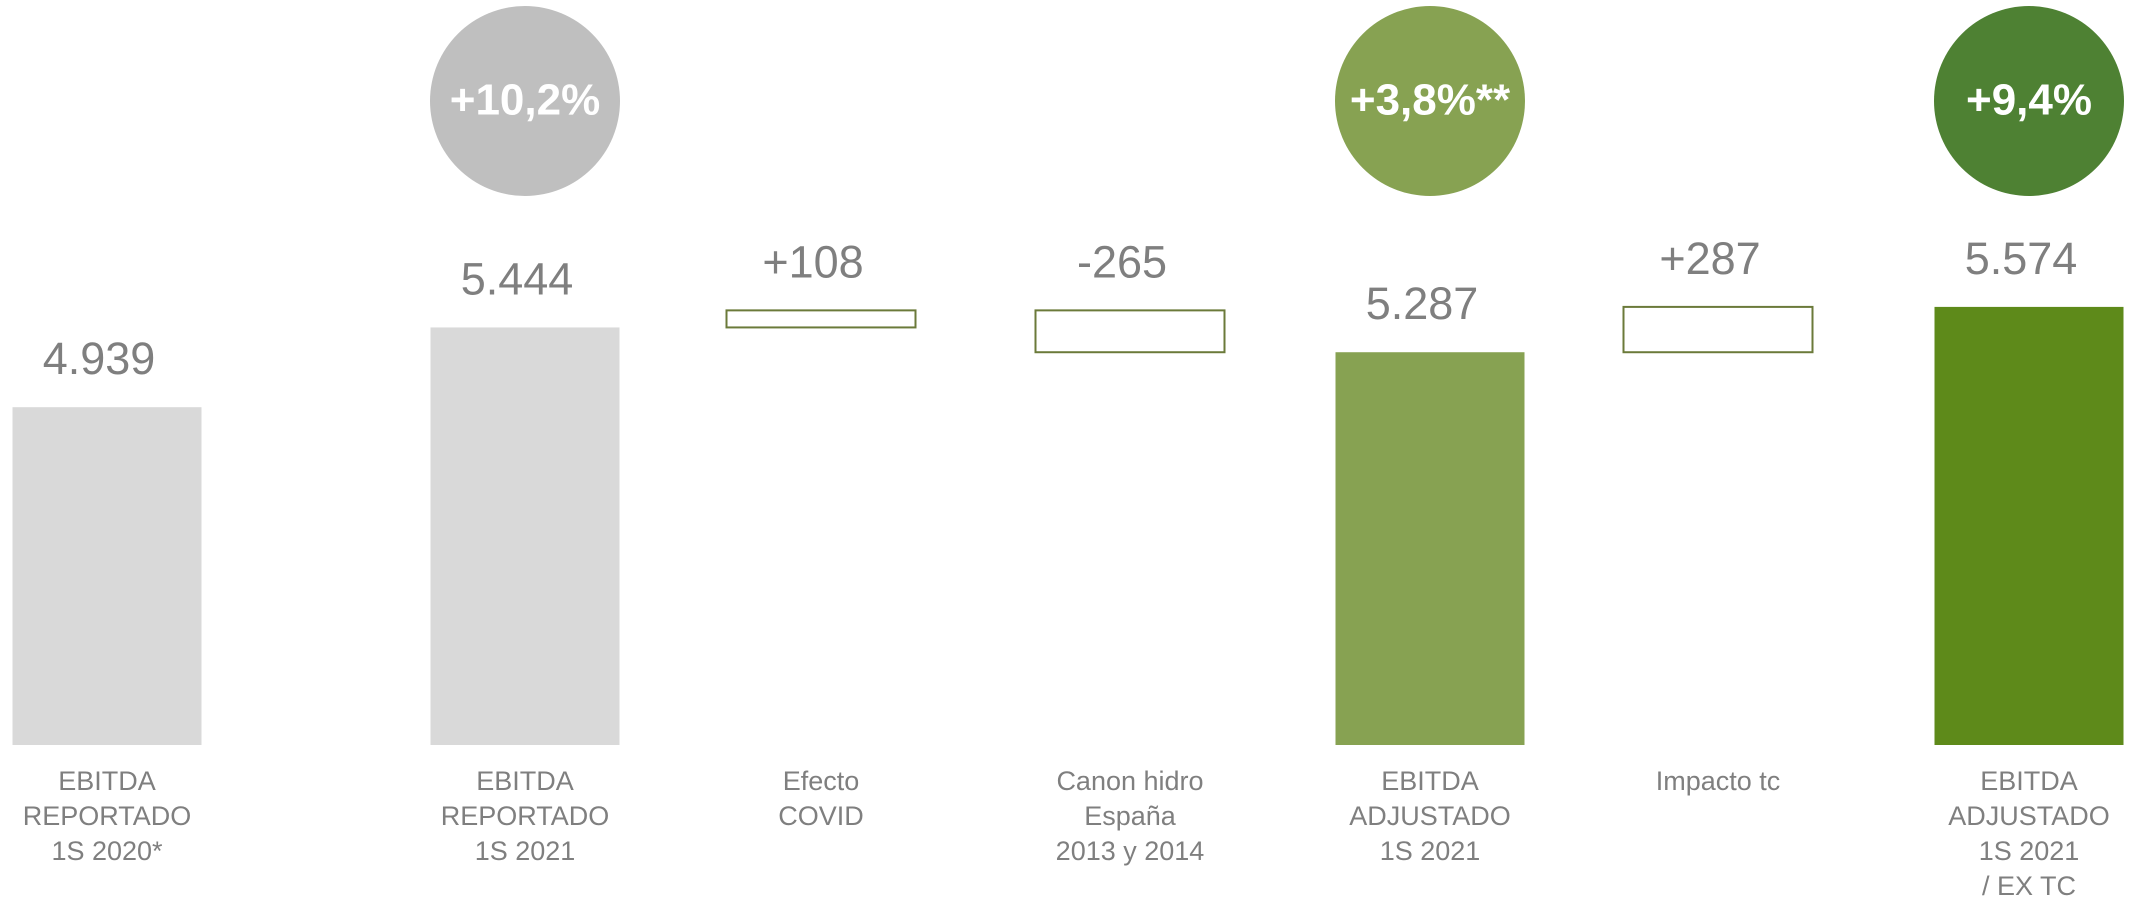 The image size is (2148, 900). Describe the element at coordinates (2029, 885) in the screenshot. I see `category-line: / EX TC` at that location.